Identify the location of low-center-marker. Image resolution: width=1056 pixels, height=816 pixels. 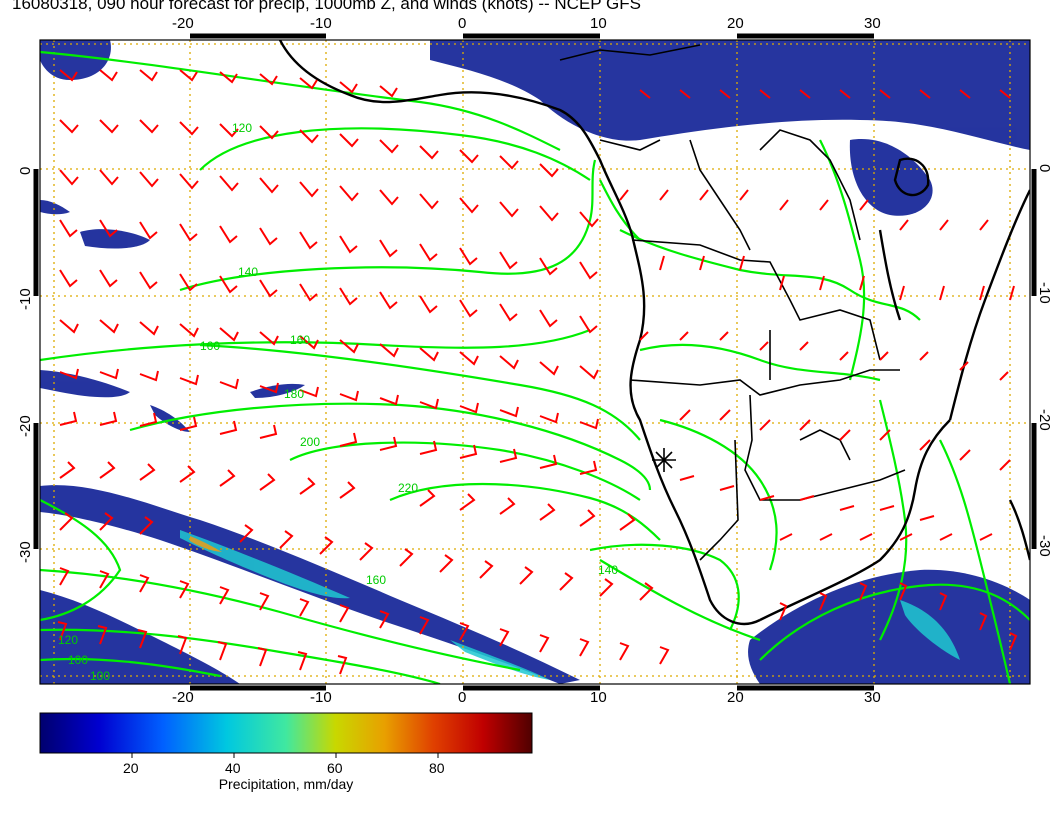
(664, 460).